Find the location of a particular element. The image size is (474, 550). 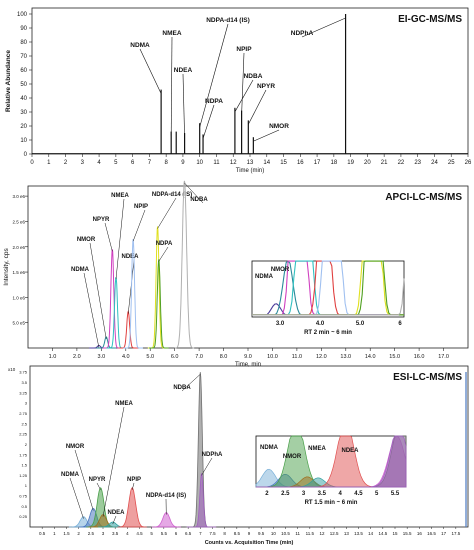

y-tick-label: 20 is located at coordinates (23, 127).